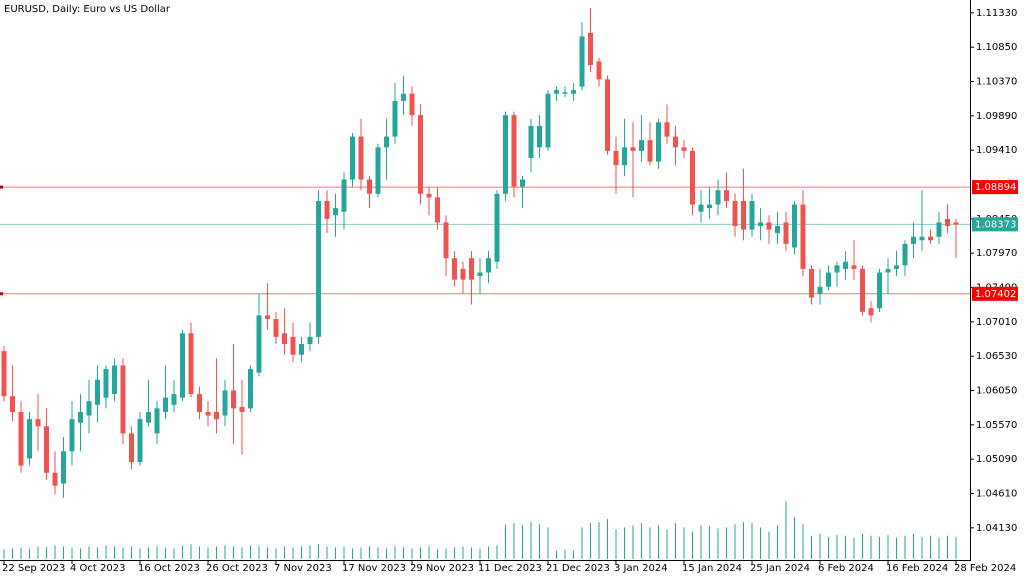 This screenshot has width=1024, height=576. I want to click on x-tick-label: 25 Jan 2024, so click(780, 568).